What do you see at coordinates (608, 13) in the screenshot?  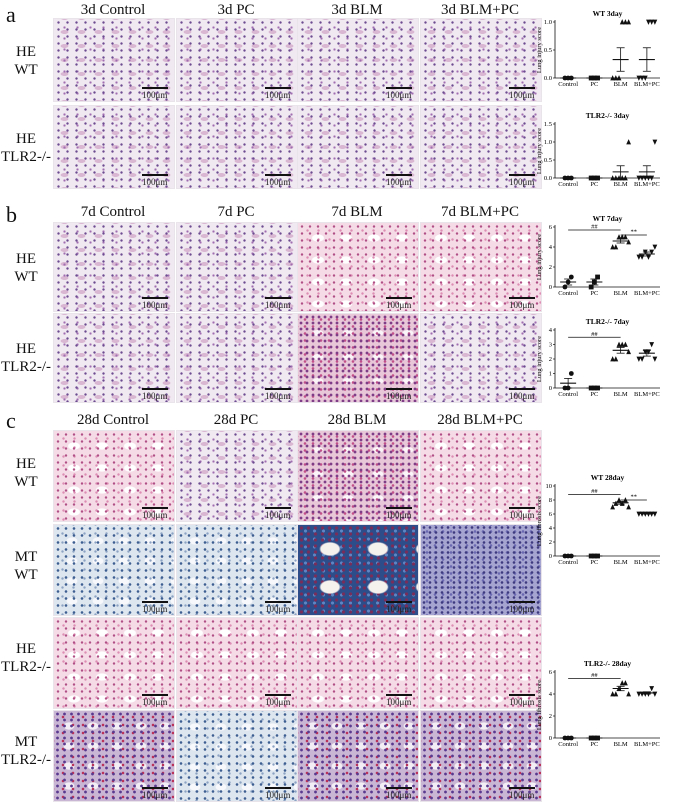 I see `chart-title: WT 3day` at bounding box center [608, 13].